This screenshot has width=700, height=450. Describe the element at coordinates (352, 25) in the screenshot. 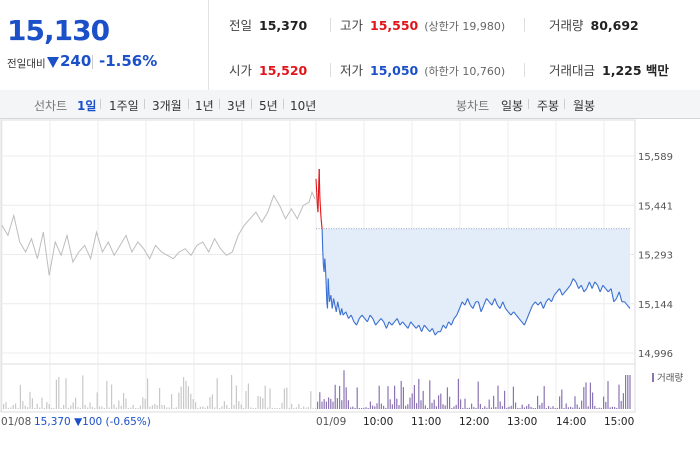

I see `high-label: 고가` at that location.